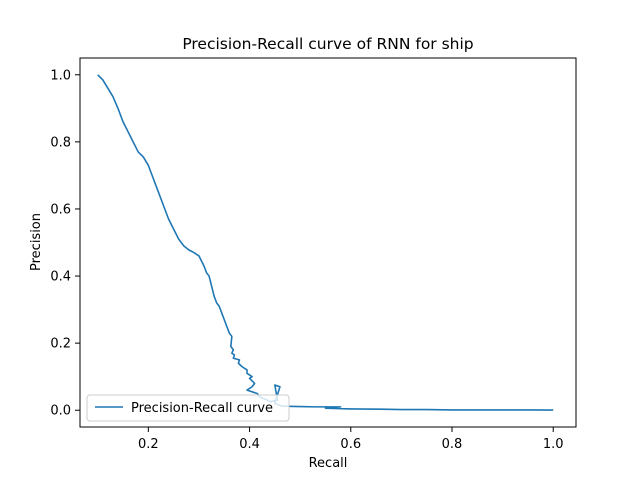 This screenshot has height=480, width=640. Describe the element at coordinates (249, 444) in the screenshot. I see `x-tick-label: 0.4` at that location.